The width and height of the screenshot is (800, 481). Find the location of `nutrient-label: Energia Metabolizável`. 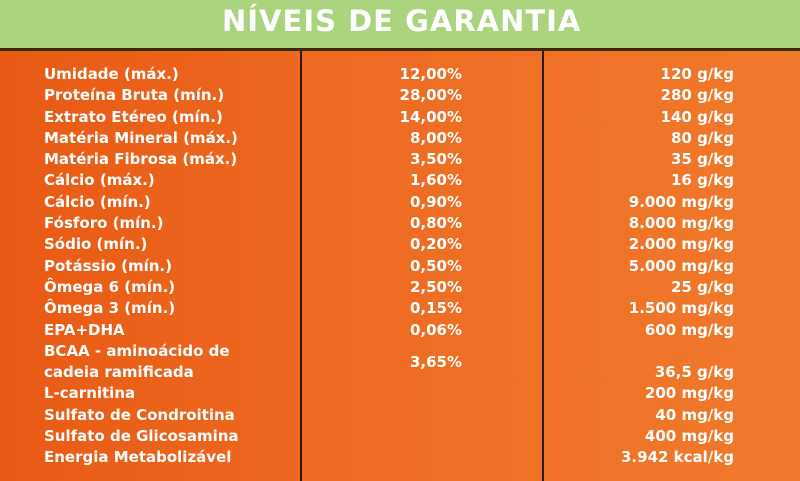

nutrient-label: Energia Metabolizável is located at coordinates (138, 457).